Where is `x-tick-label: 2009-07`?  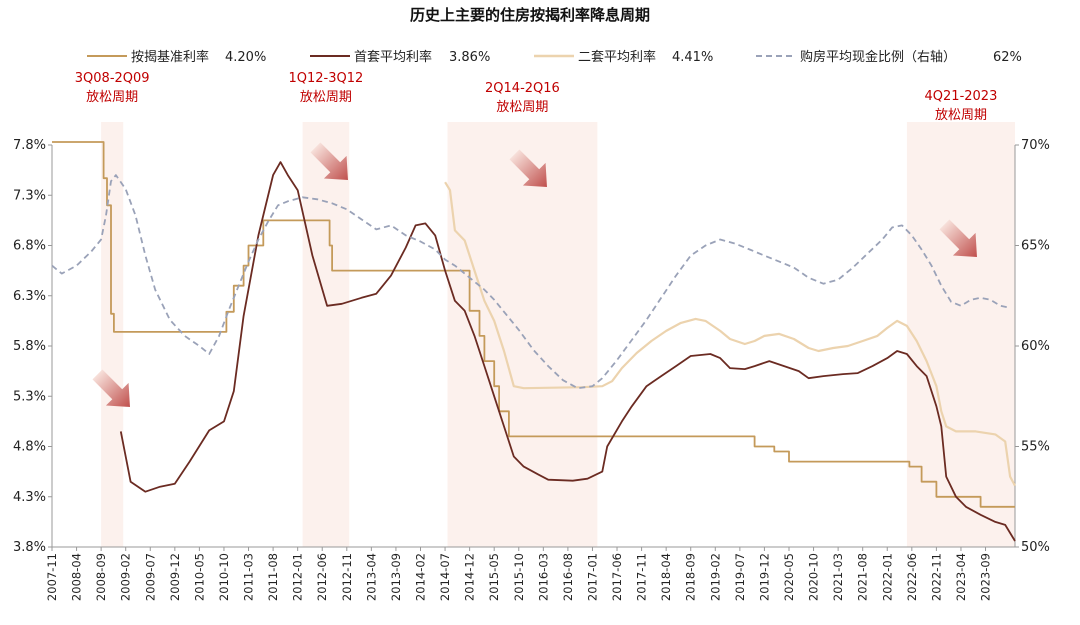 x-tick-label: 2009-07 is located at coordinates (150, 577).